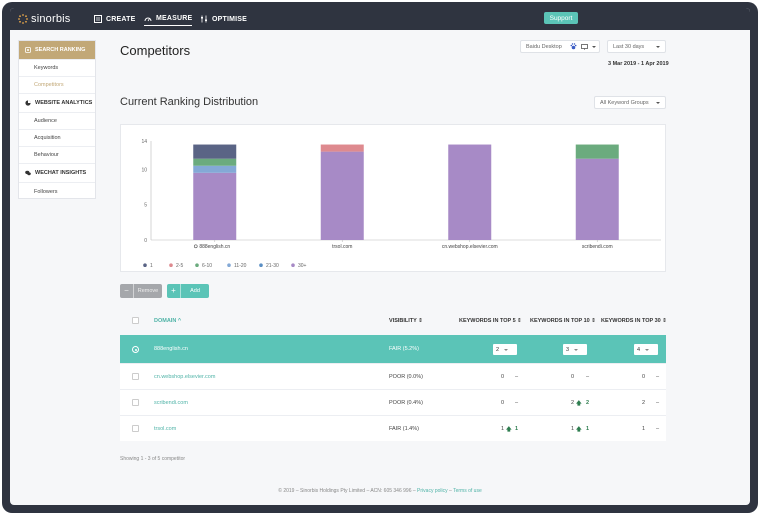 The image size is (760, 515). Describe the element at coordinates (630, 102) in the screenshot. I see `keyword-groups-select: All Keyword Groups` at that location.